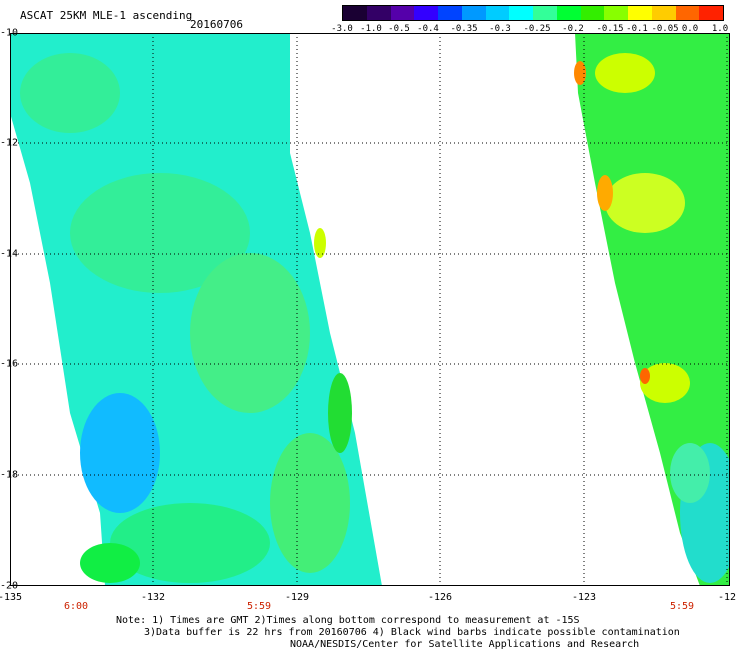 The width and height of the screenshot is (740, 650). I want to click on colorbar-tick-label: -0.1, so click(637, 29).